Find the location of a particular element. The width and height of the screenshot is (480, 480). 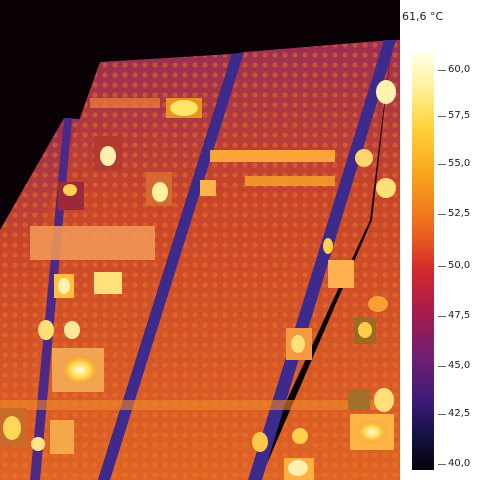

max-temperature-label: 61,6 °C is located at coordinates (423, 16).